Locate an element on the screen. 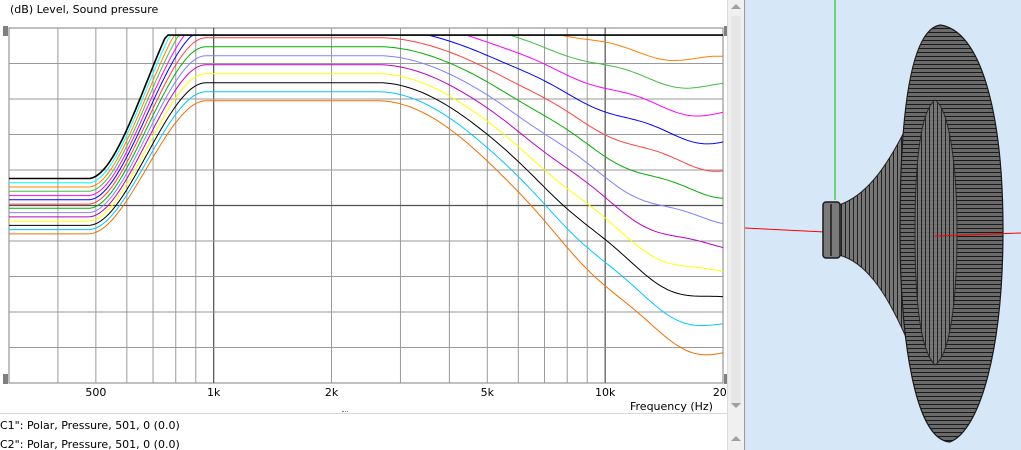 This screenshot has width=1021, height=450. scroll-down-arrow-icon is located at coordinates (736, 405).